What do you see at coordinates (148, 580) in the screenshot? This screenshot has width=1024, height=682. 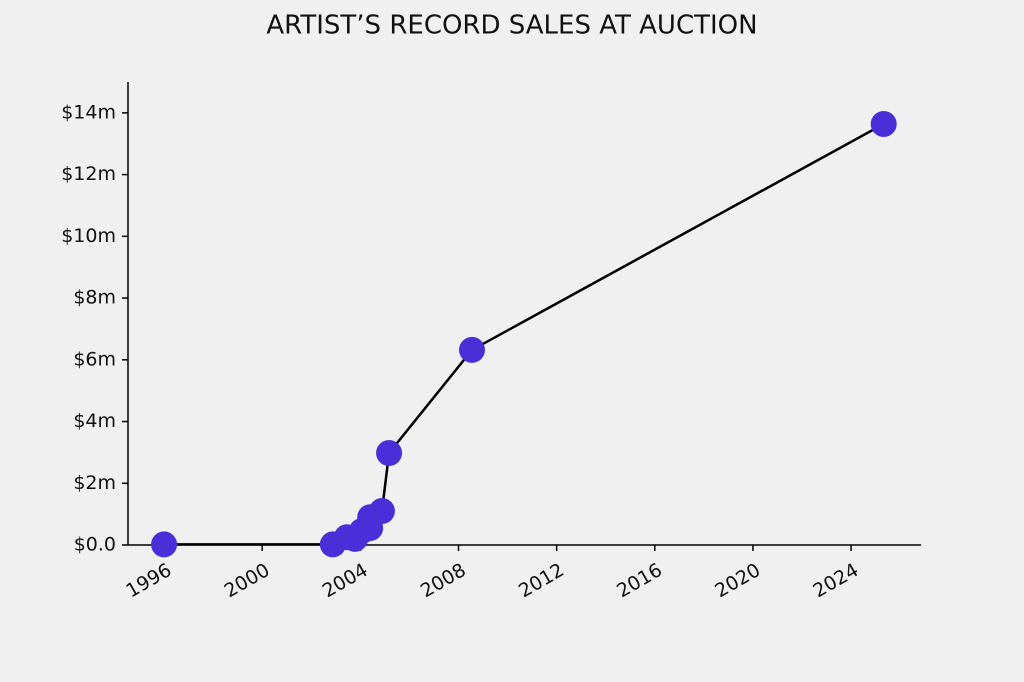 I see `x-tick-label: 1996` at bounding box center [148, 580].